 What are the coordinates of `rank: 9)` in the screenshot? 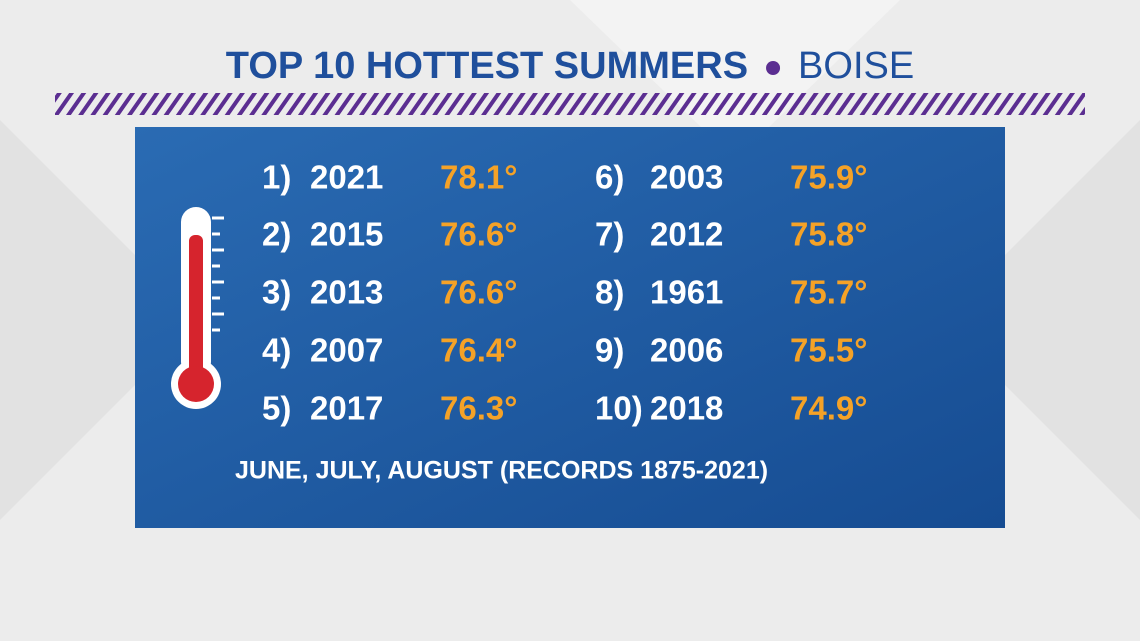 It's located at (609, 350).